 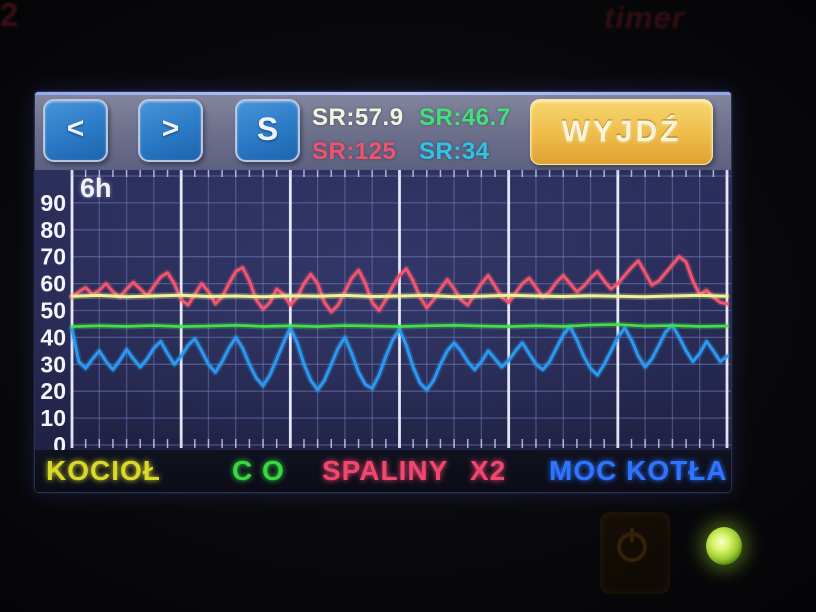 I want to click on toolbar: < > S SR:57.9 SR:46.7 SR:125 SR:34 WYJDŹ, so click(x=383, y=131).